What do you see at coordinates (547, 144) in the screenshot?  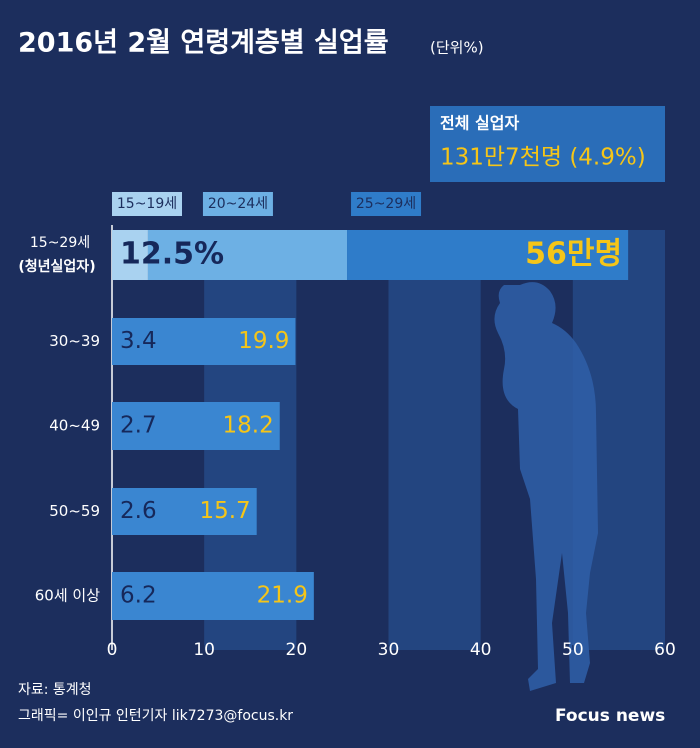 I see `total-box` at bounding box center [547, 144].